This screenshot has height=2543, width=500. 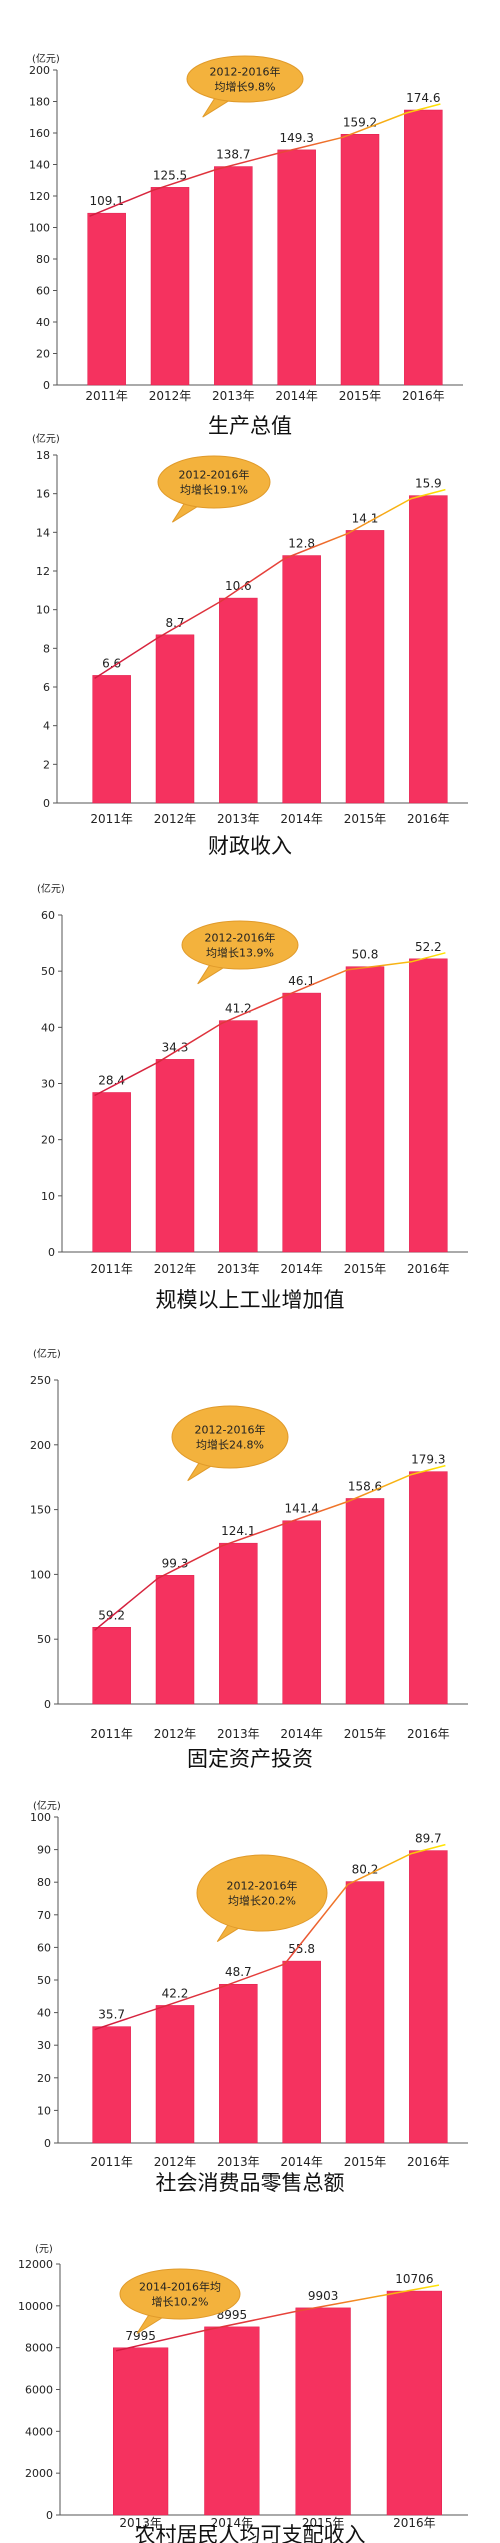 I want to click on y-tick-label: 18, so click(x=43, y=455).